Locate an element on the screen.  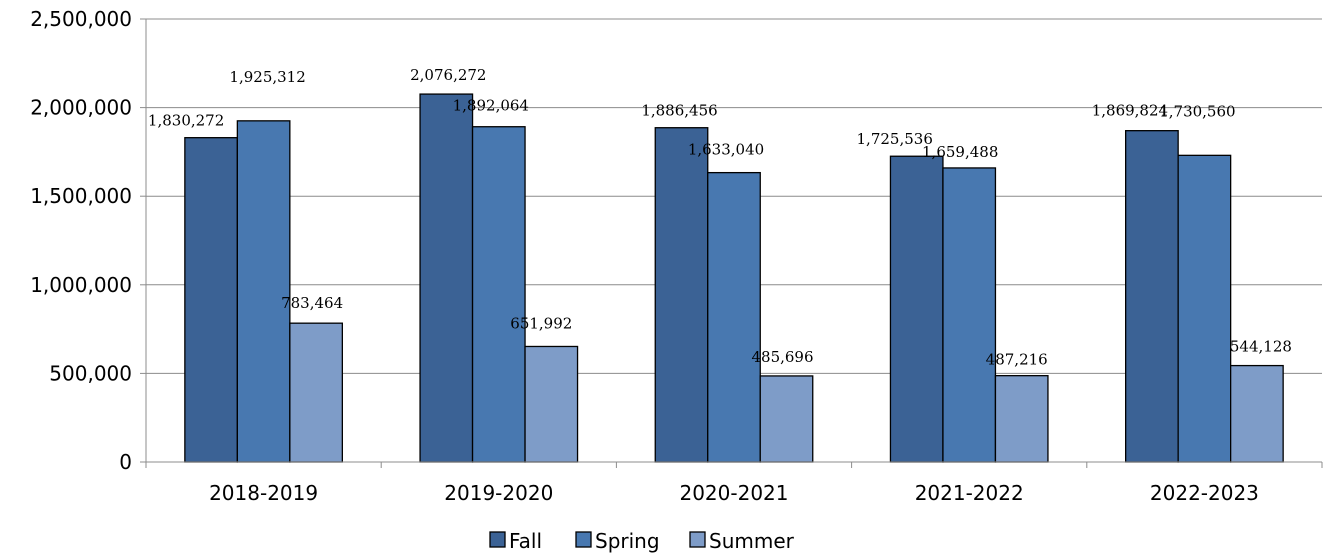
legend-label-summer: Summer is located at coordinates (752, 541).